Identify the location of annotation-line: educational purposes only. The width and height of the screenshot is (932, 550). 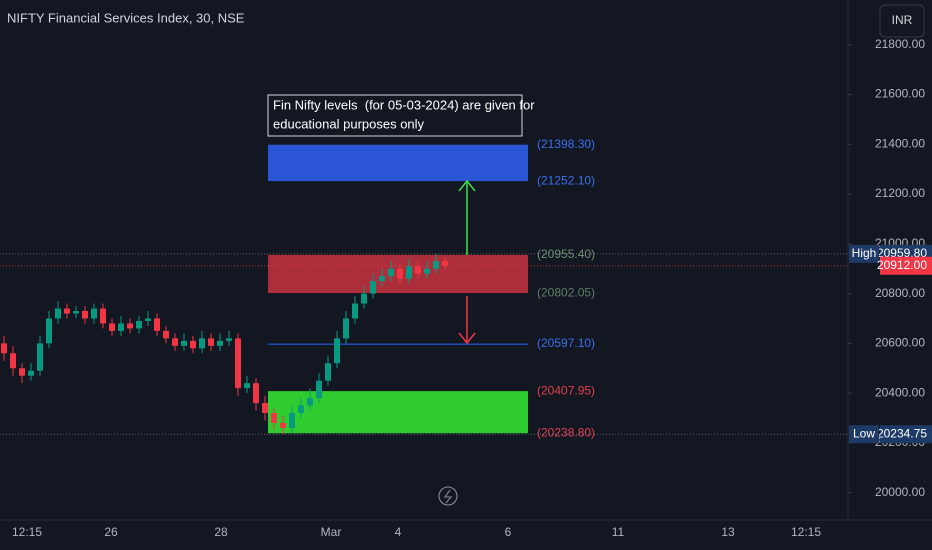
(349, 123).